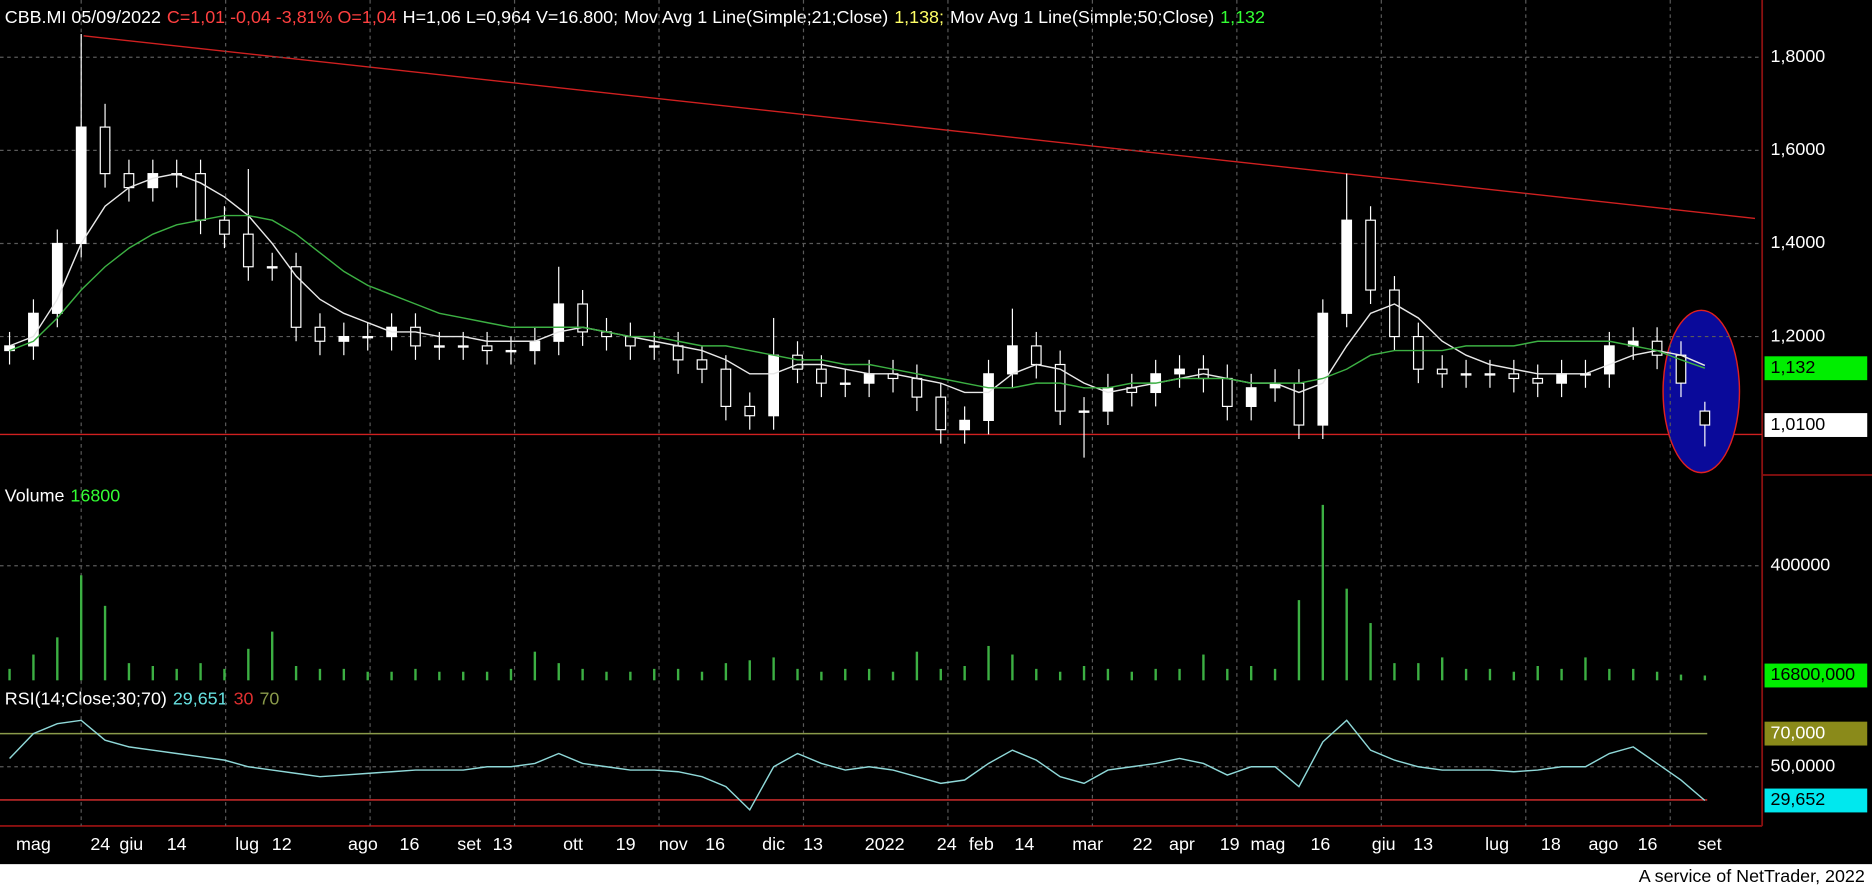  I want to click on level-label: 70, so click(269, 698).